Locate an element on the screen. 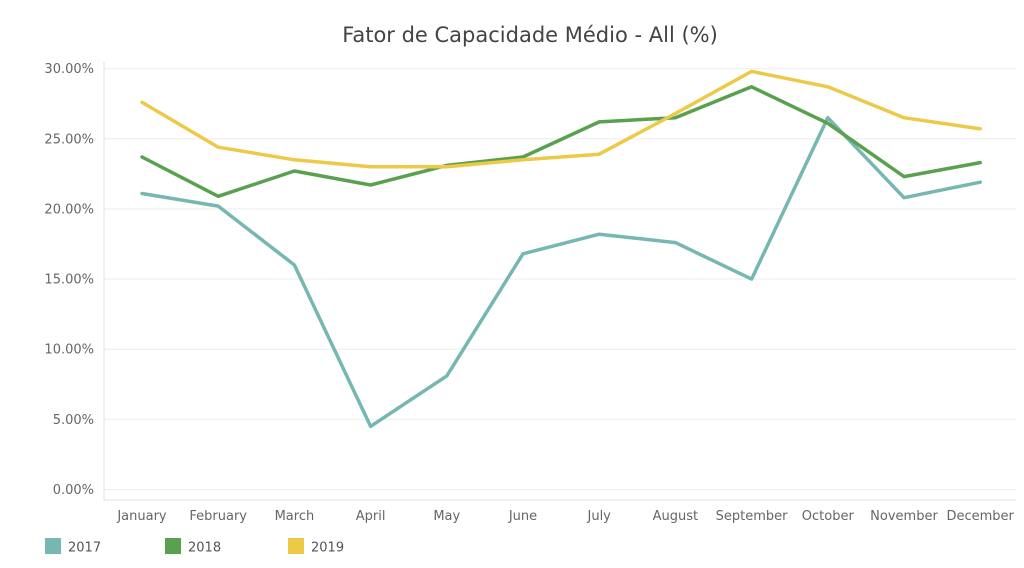 The image size is (1024, 568). legend-label: 2019 is located at coordinates (327, 548).